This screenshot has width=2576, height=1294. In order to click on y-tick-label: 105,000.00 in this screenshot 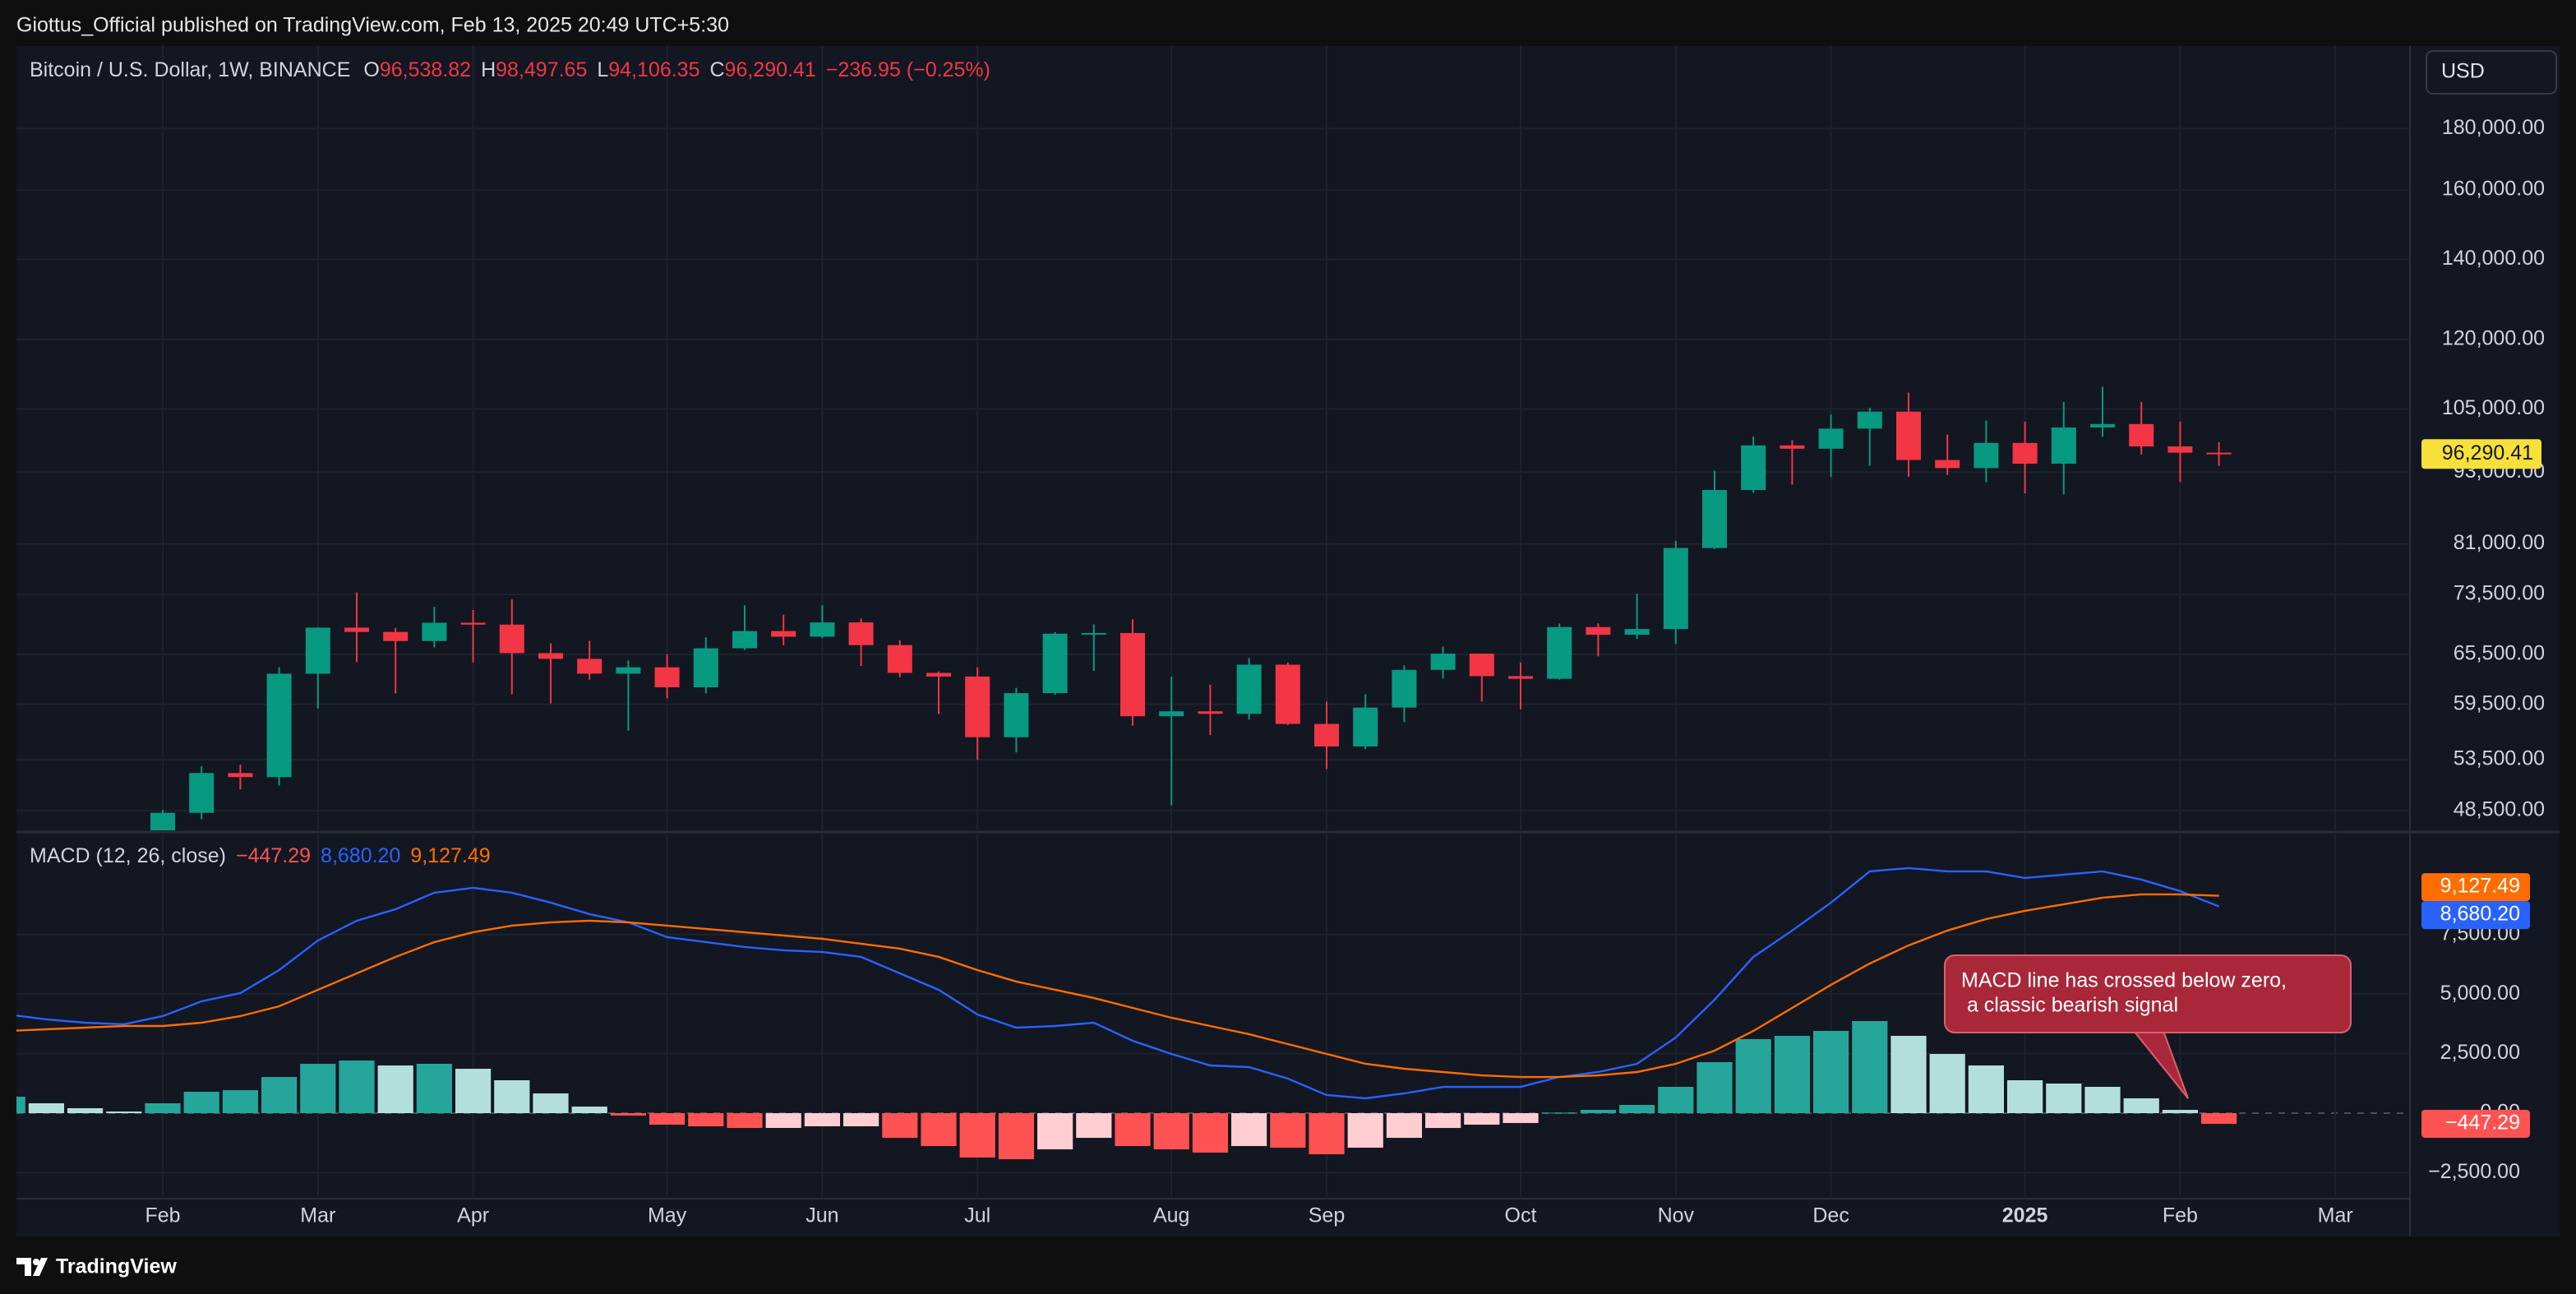, I will do `click(2494, 408)`.